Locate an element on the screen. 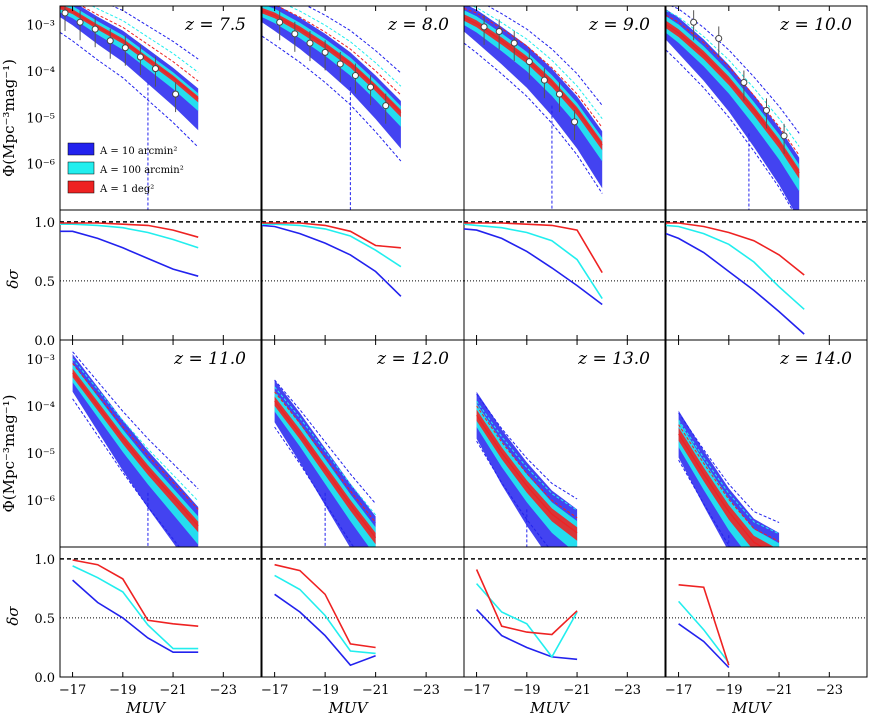 The width and height of the screenshot is (872, 718). panel-4: z = 10.0 is located at coordinates (766, 173).